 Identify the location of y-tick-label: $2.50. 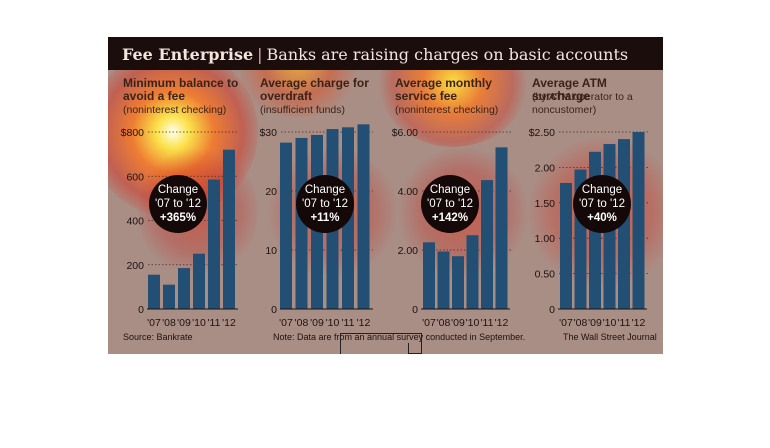
(542, 133).